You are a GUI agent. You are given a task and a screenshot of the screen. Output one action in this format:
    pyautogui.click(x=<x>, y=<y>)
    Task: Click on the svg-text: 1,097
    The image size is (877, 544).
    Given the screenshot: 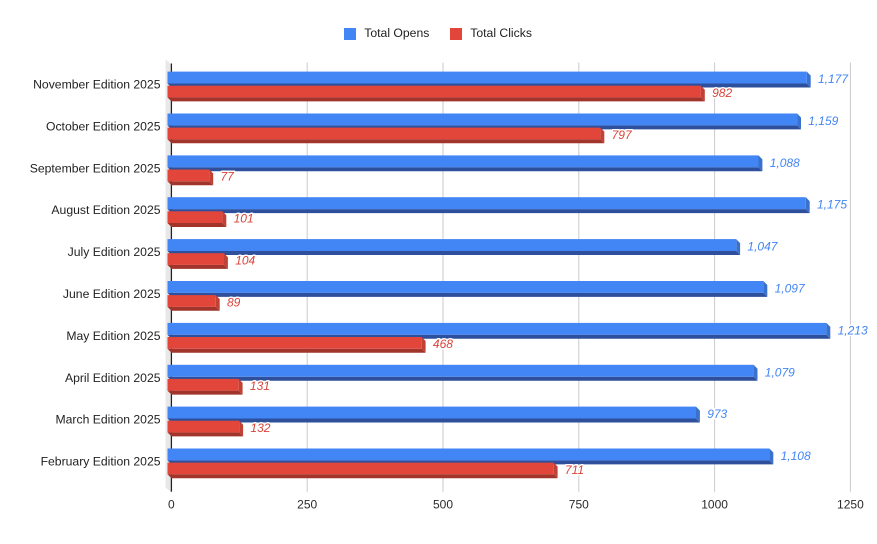 What is the action you would take?
    pyautogui.click(x=790, y=289)
    